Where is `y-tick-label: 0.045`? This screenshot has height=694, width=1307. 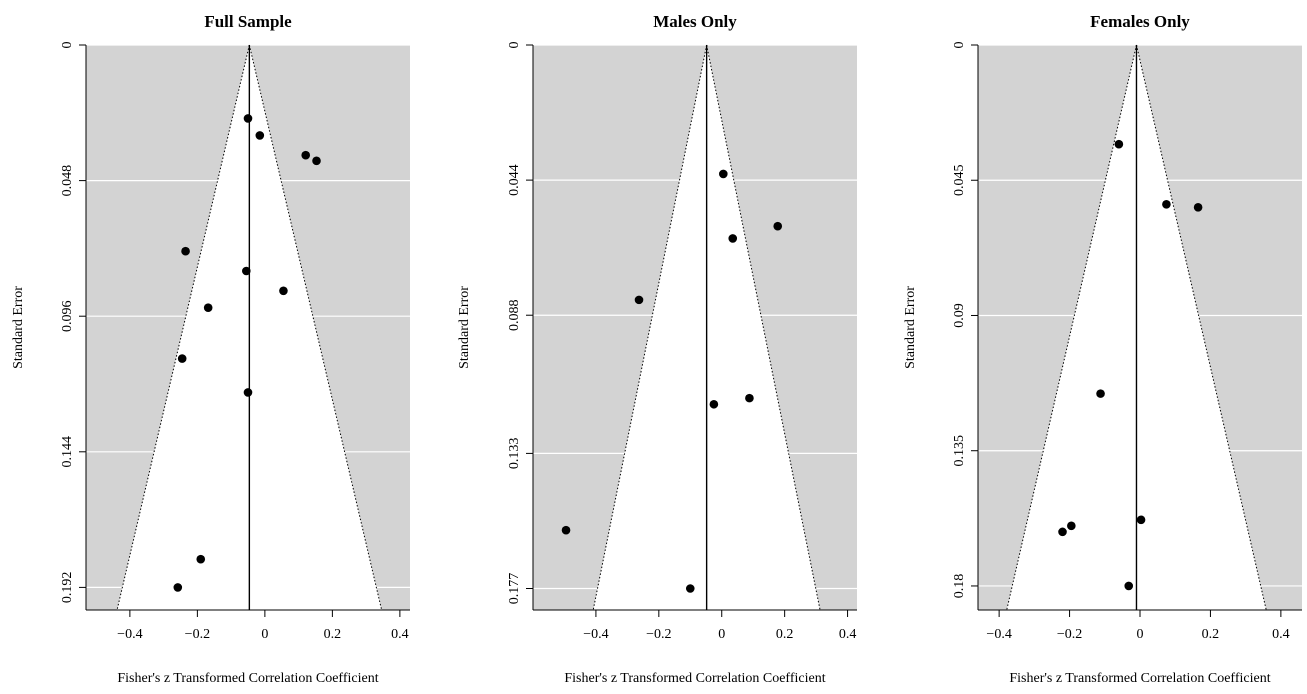 y-tick-label: 0.045 is located at coordinates (959, 180).